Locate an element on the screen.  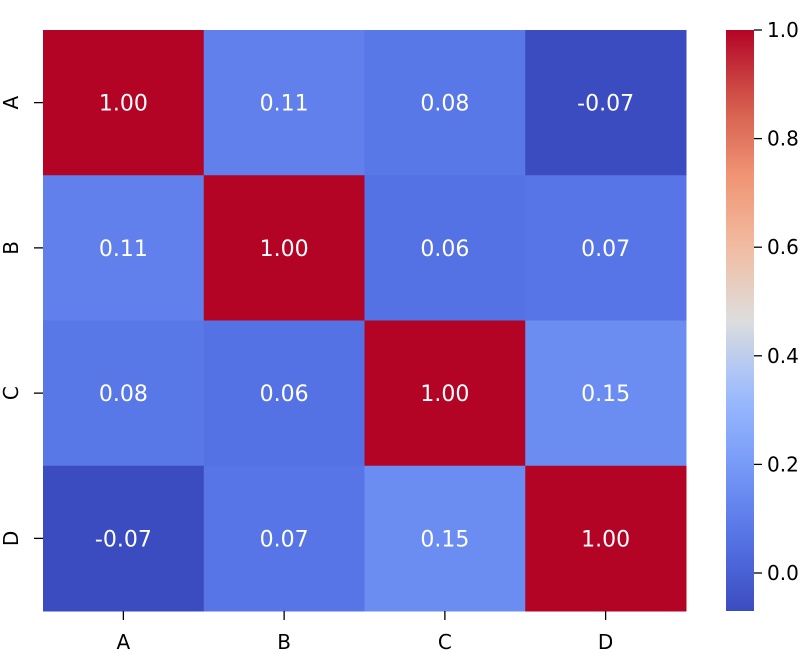
heatmap-cell-B-D is located at coordinates (606, 248).